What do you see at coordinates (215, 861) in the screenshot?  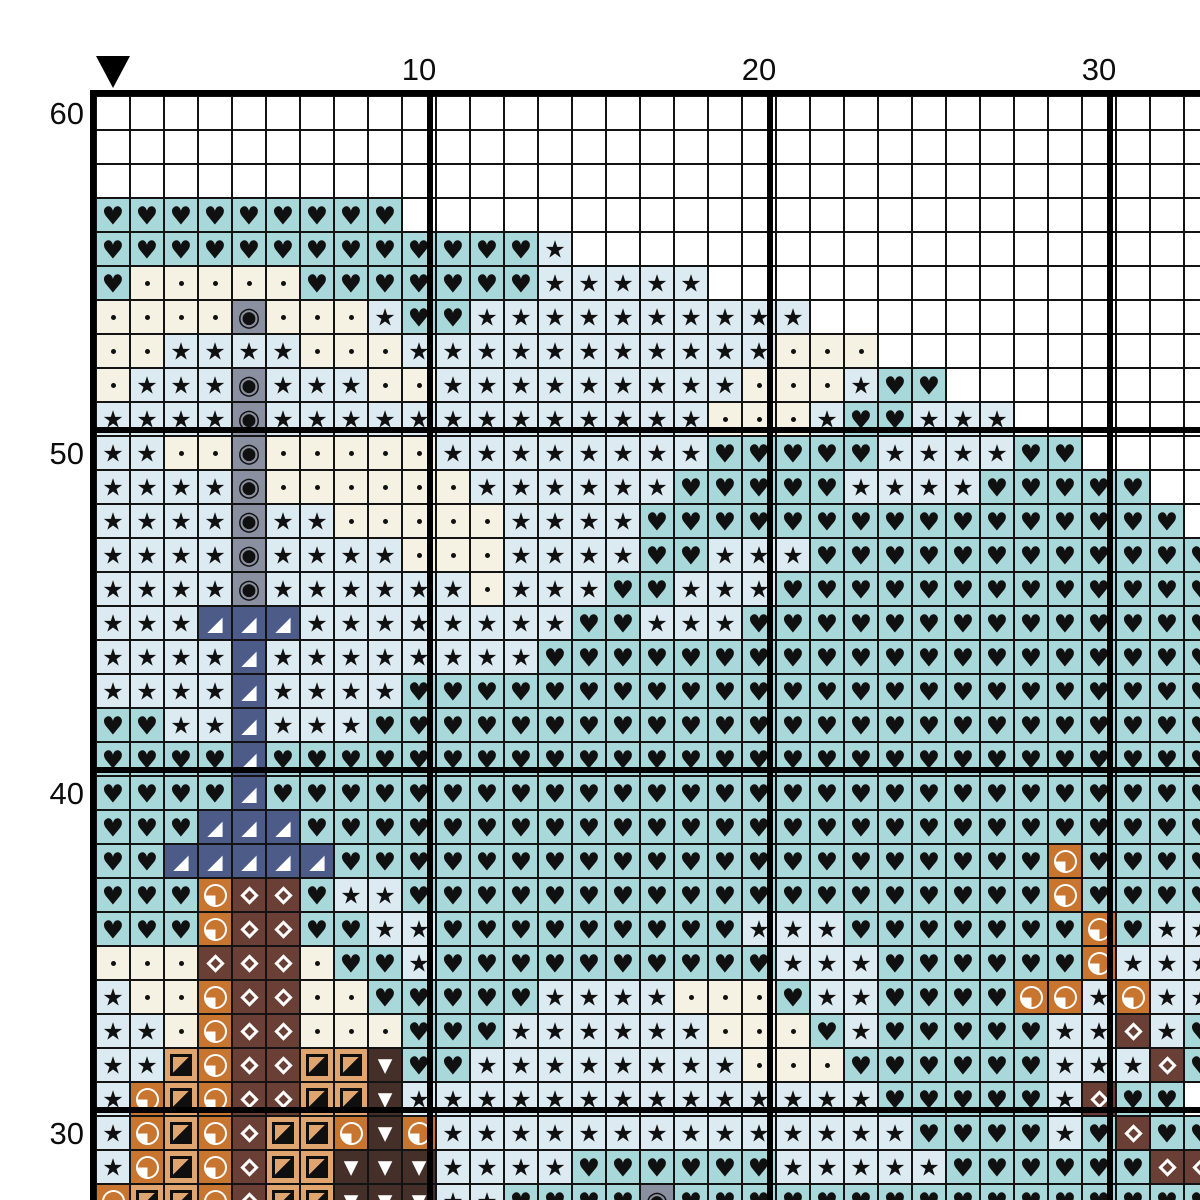 I see `lower-right-triangle-symbol: ◢` at bounding box center [215, 861].